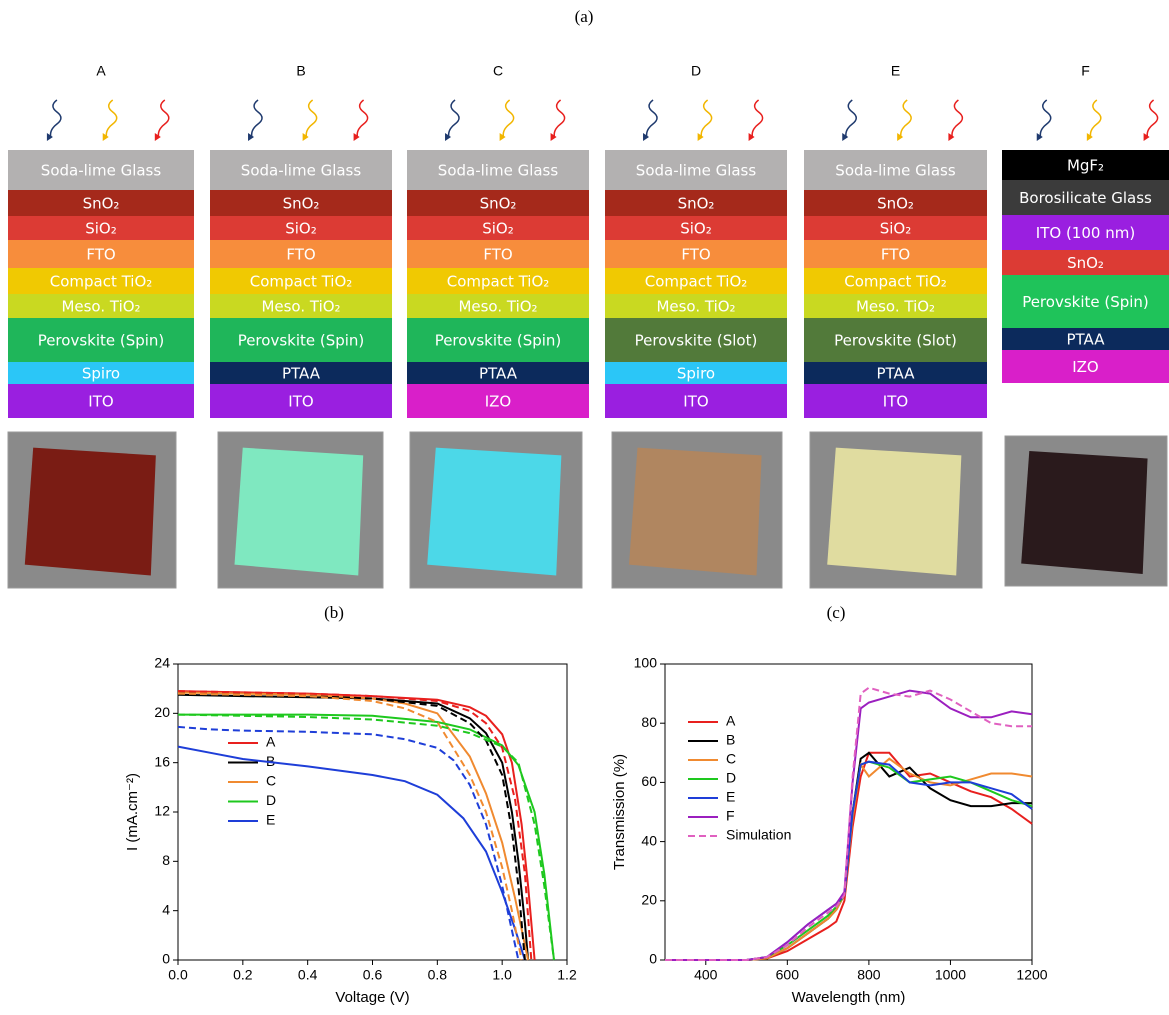 This screenshot has width=1169, height=1015. What do you see at coordinates (649, 781) in the screenshot?
I see `y-tick-label: 60` at bounding box center [649, 781].